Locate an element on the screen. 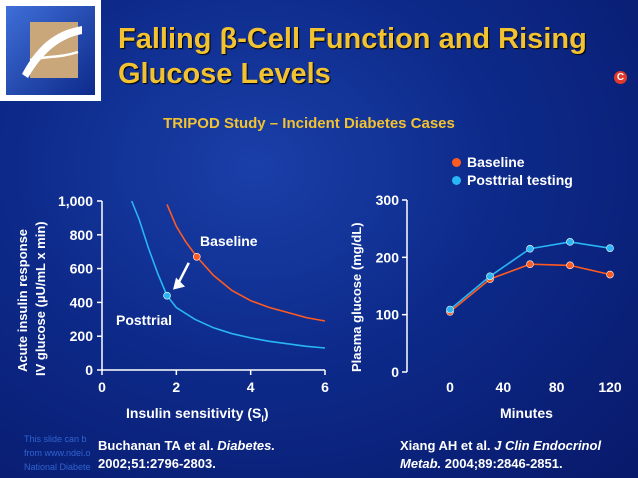 This screenshot has height=478, width=638. title-line-1: Falling β-Cell Function and Rising is located at coordinates (352, 39).